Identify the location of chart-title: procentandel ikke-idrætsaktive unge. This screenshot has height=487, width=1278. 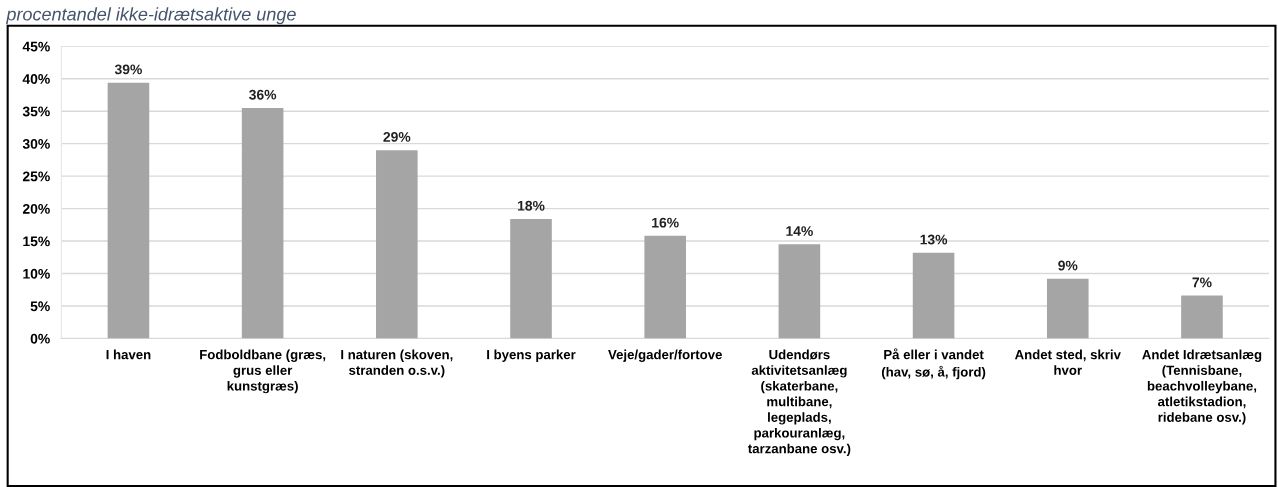
(150, 16).